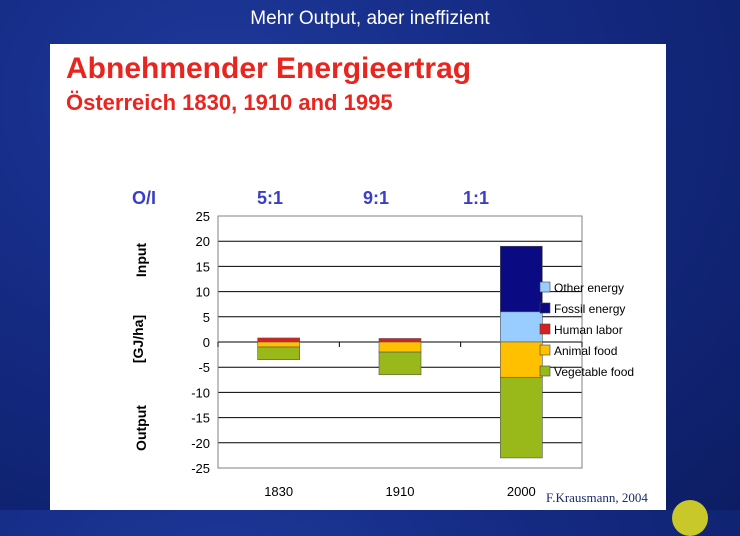 This screenshot has height=536, width=740. I want to click on y-tick-label: -5, so click(204, 367).